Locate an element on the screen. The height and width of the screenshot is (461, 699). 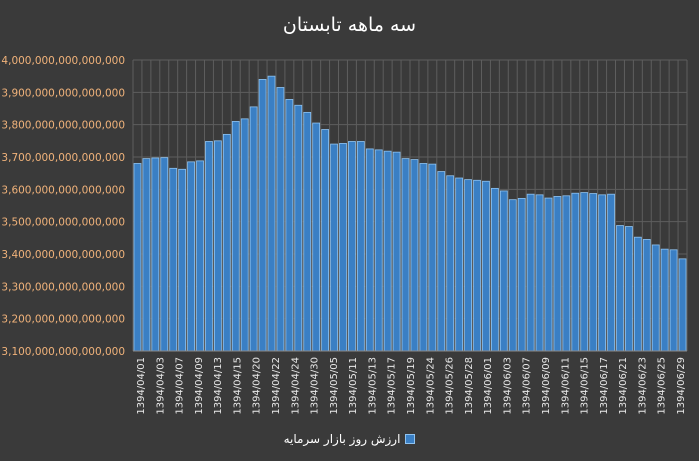
y-tick-label: 3,500,000,000,000,000 is located at coordinates (63, 223).